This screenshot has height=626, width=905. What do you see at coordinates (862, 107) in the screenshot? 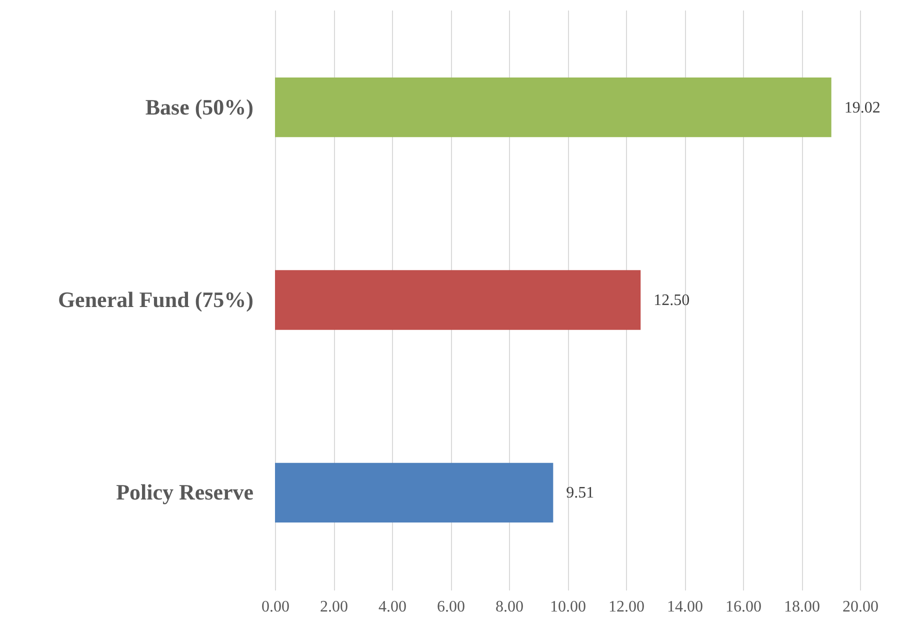
I see `data-label: 19.02` at bounding box center [862, 107].